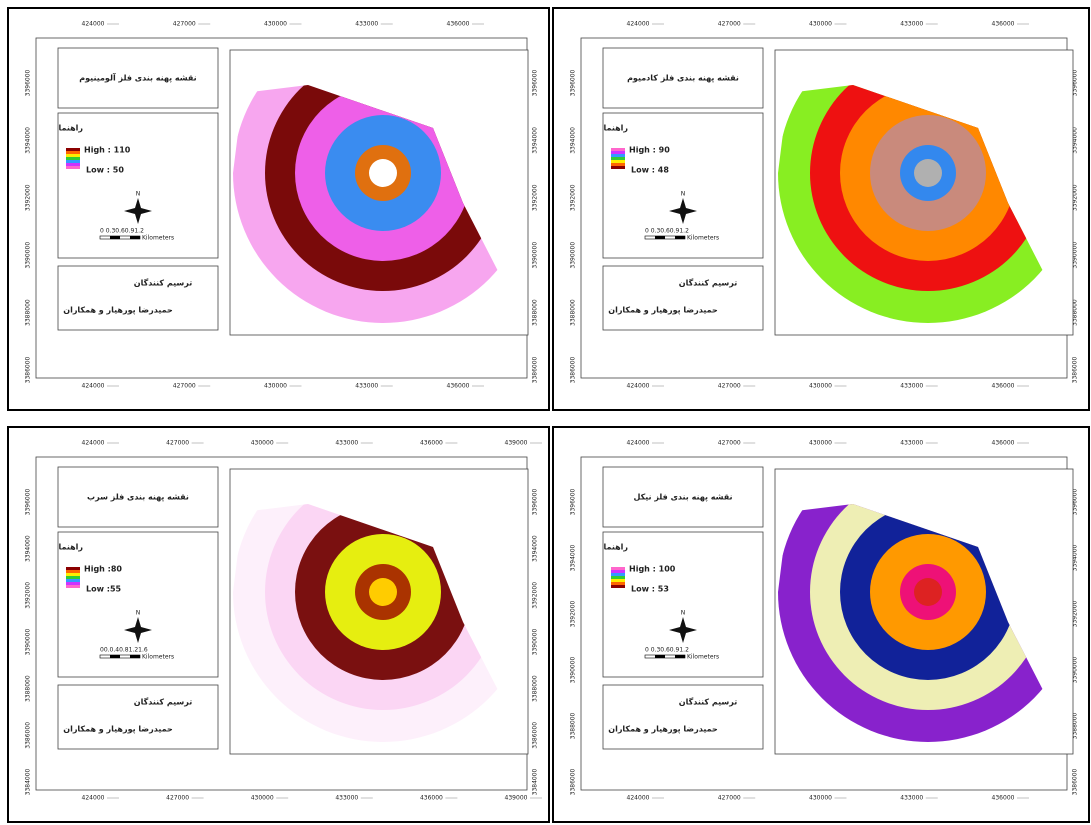  Describe the element at coordinates (928, 592) in the screenshot. I see `zone` at that location.